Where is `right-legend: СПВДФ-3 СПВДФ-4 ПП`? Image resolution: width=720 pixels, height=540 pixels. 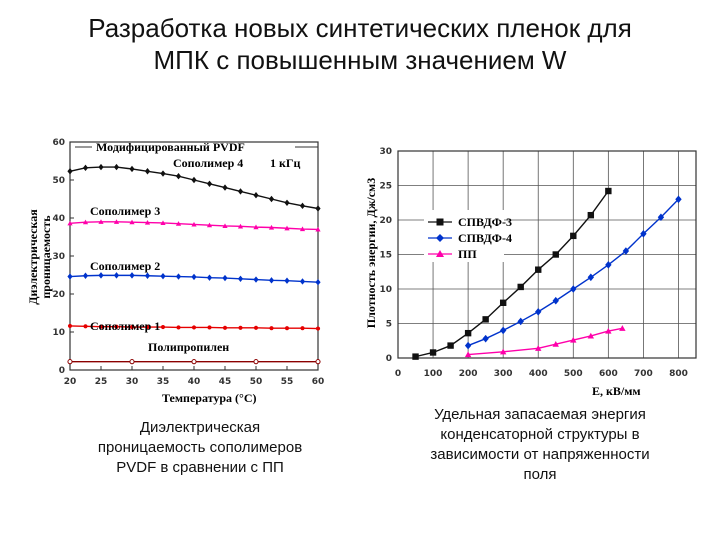 right-legend: СПВДФ-3 СПВДФ-4 ПП is located at coordinates (468, 236).